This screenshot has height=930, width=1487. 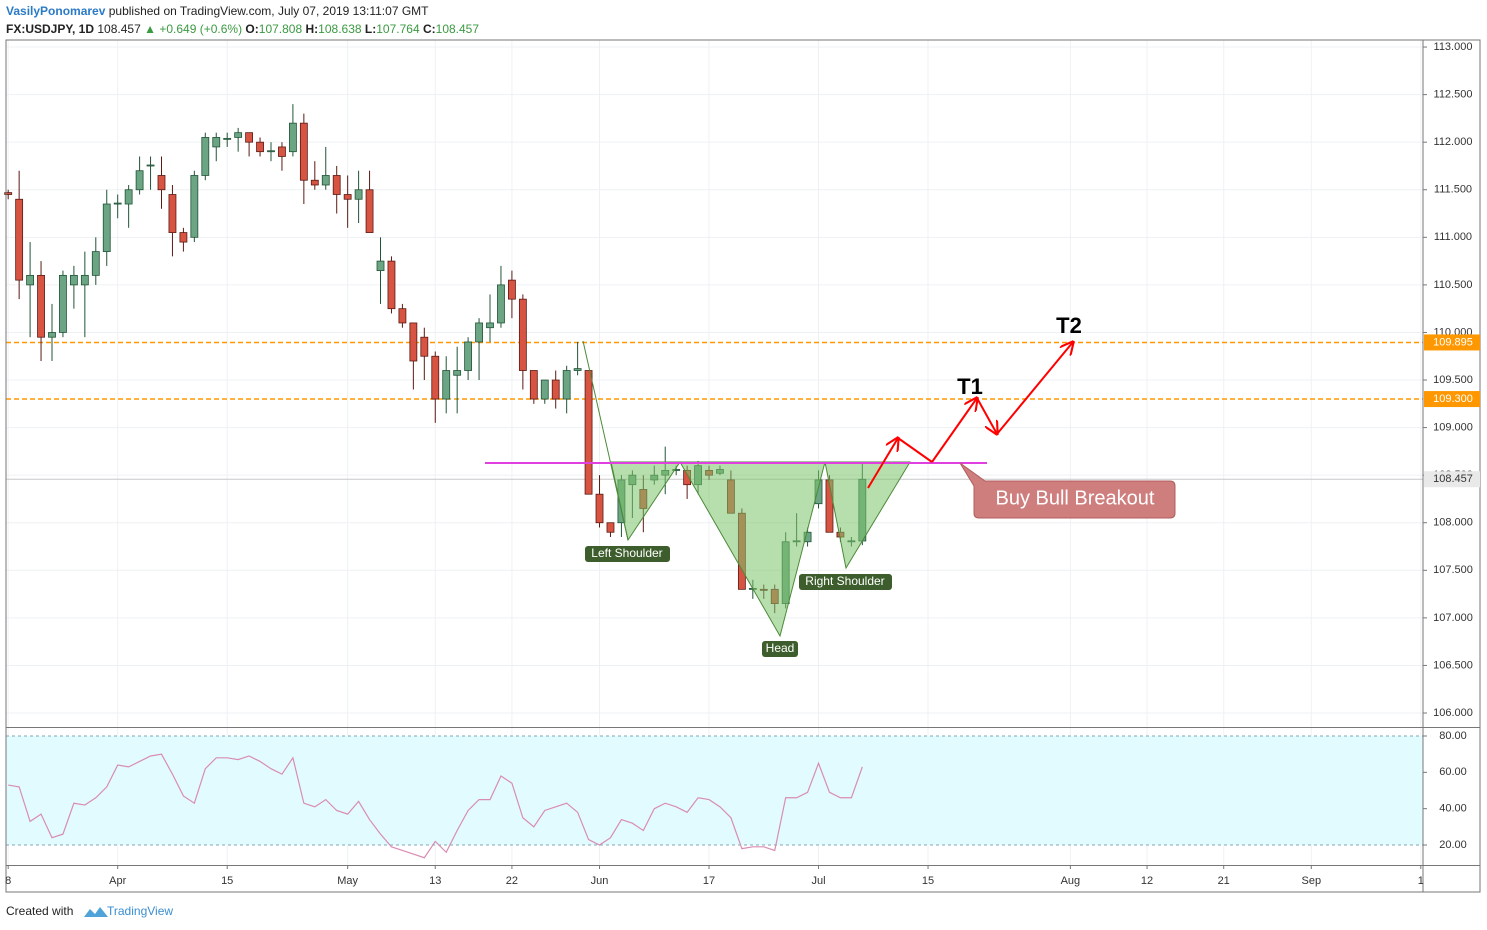 What do you see at coordinates (1147, 881) in the screenshot?
I see `x-tick-label: 12` at bounding box center [1147, 881].